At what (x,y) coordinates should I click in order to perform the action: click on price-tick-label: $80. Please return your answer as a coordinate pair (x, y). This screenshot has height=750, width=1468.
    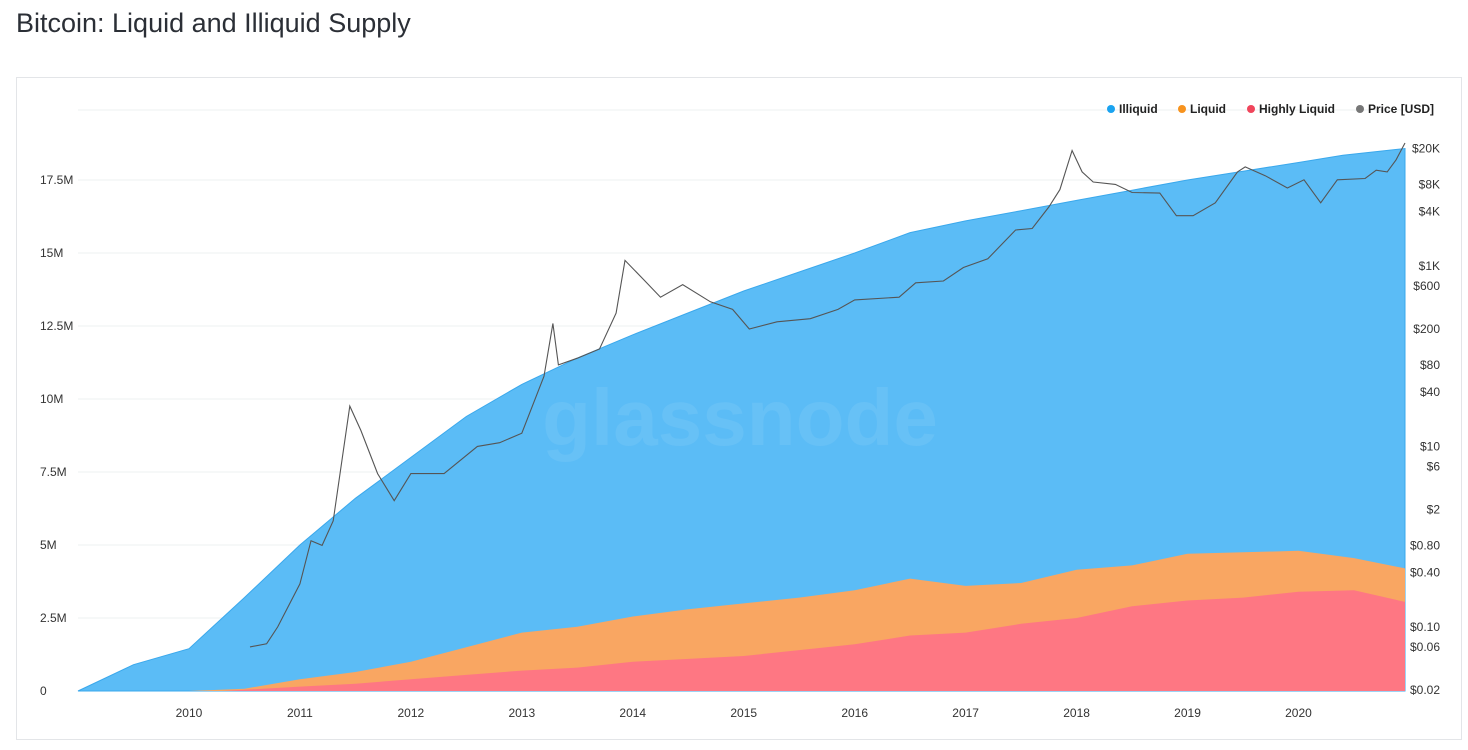
    Looking at the image, I should click on (1430, 365).